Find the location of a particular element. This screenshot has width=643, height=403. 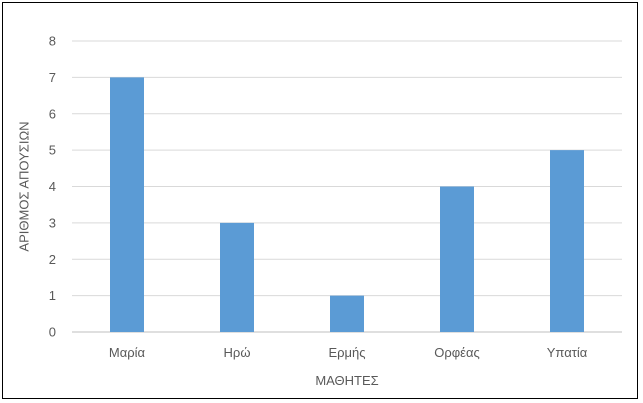

x-tick-label: Μαρία is located at coordinates (127, 352).